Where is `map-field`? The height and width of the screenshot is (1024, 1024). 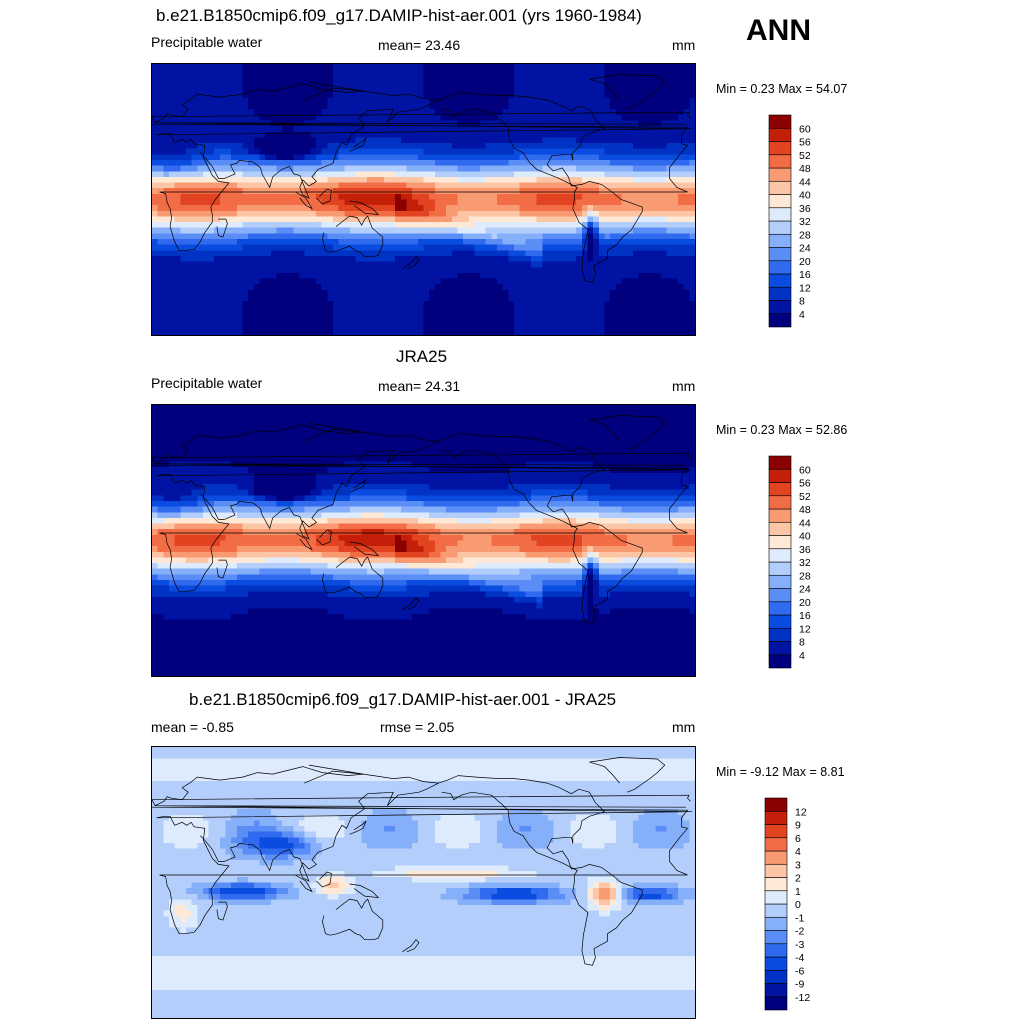 map-field is located at coordinates (423, 199).